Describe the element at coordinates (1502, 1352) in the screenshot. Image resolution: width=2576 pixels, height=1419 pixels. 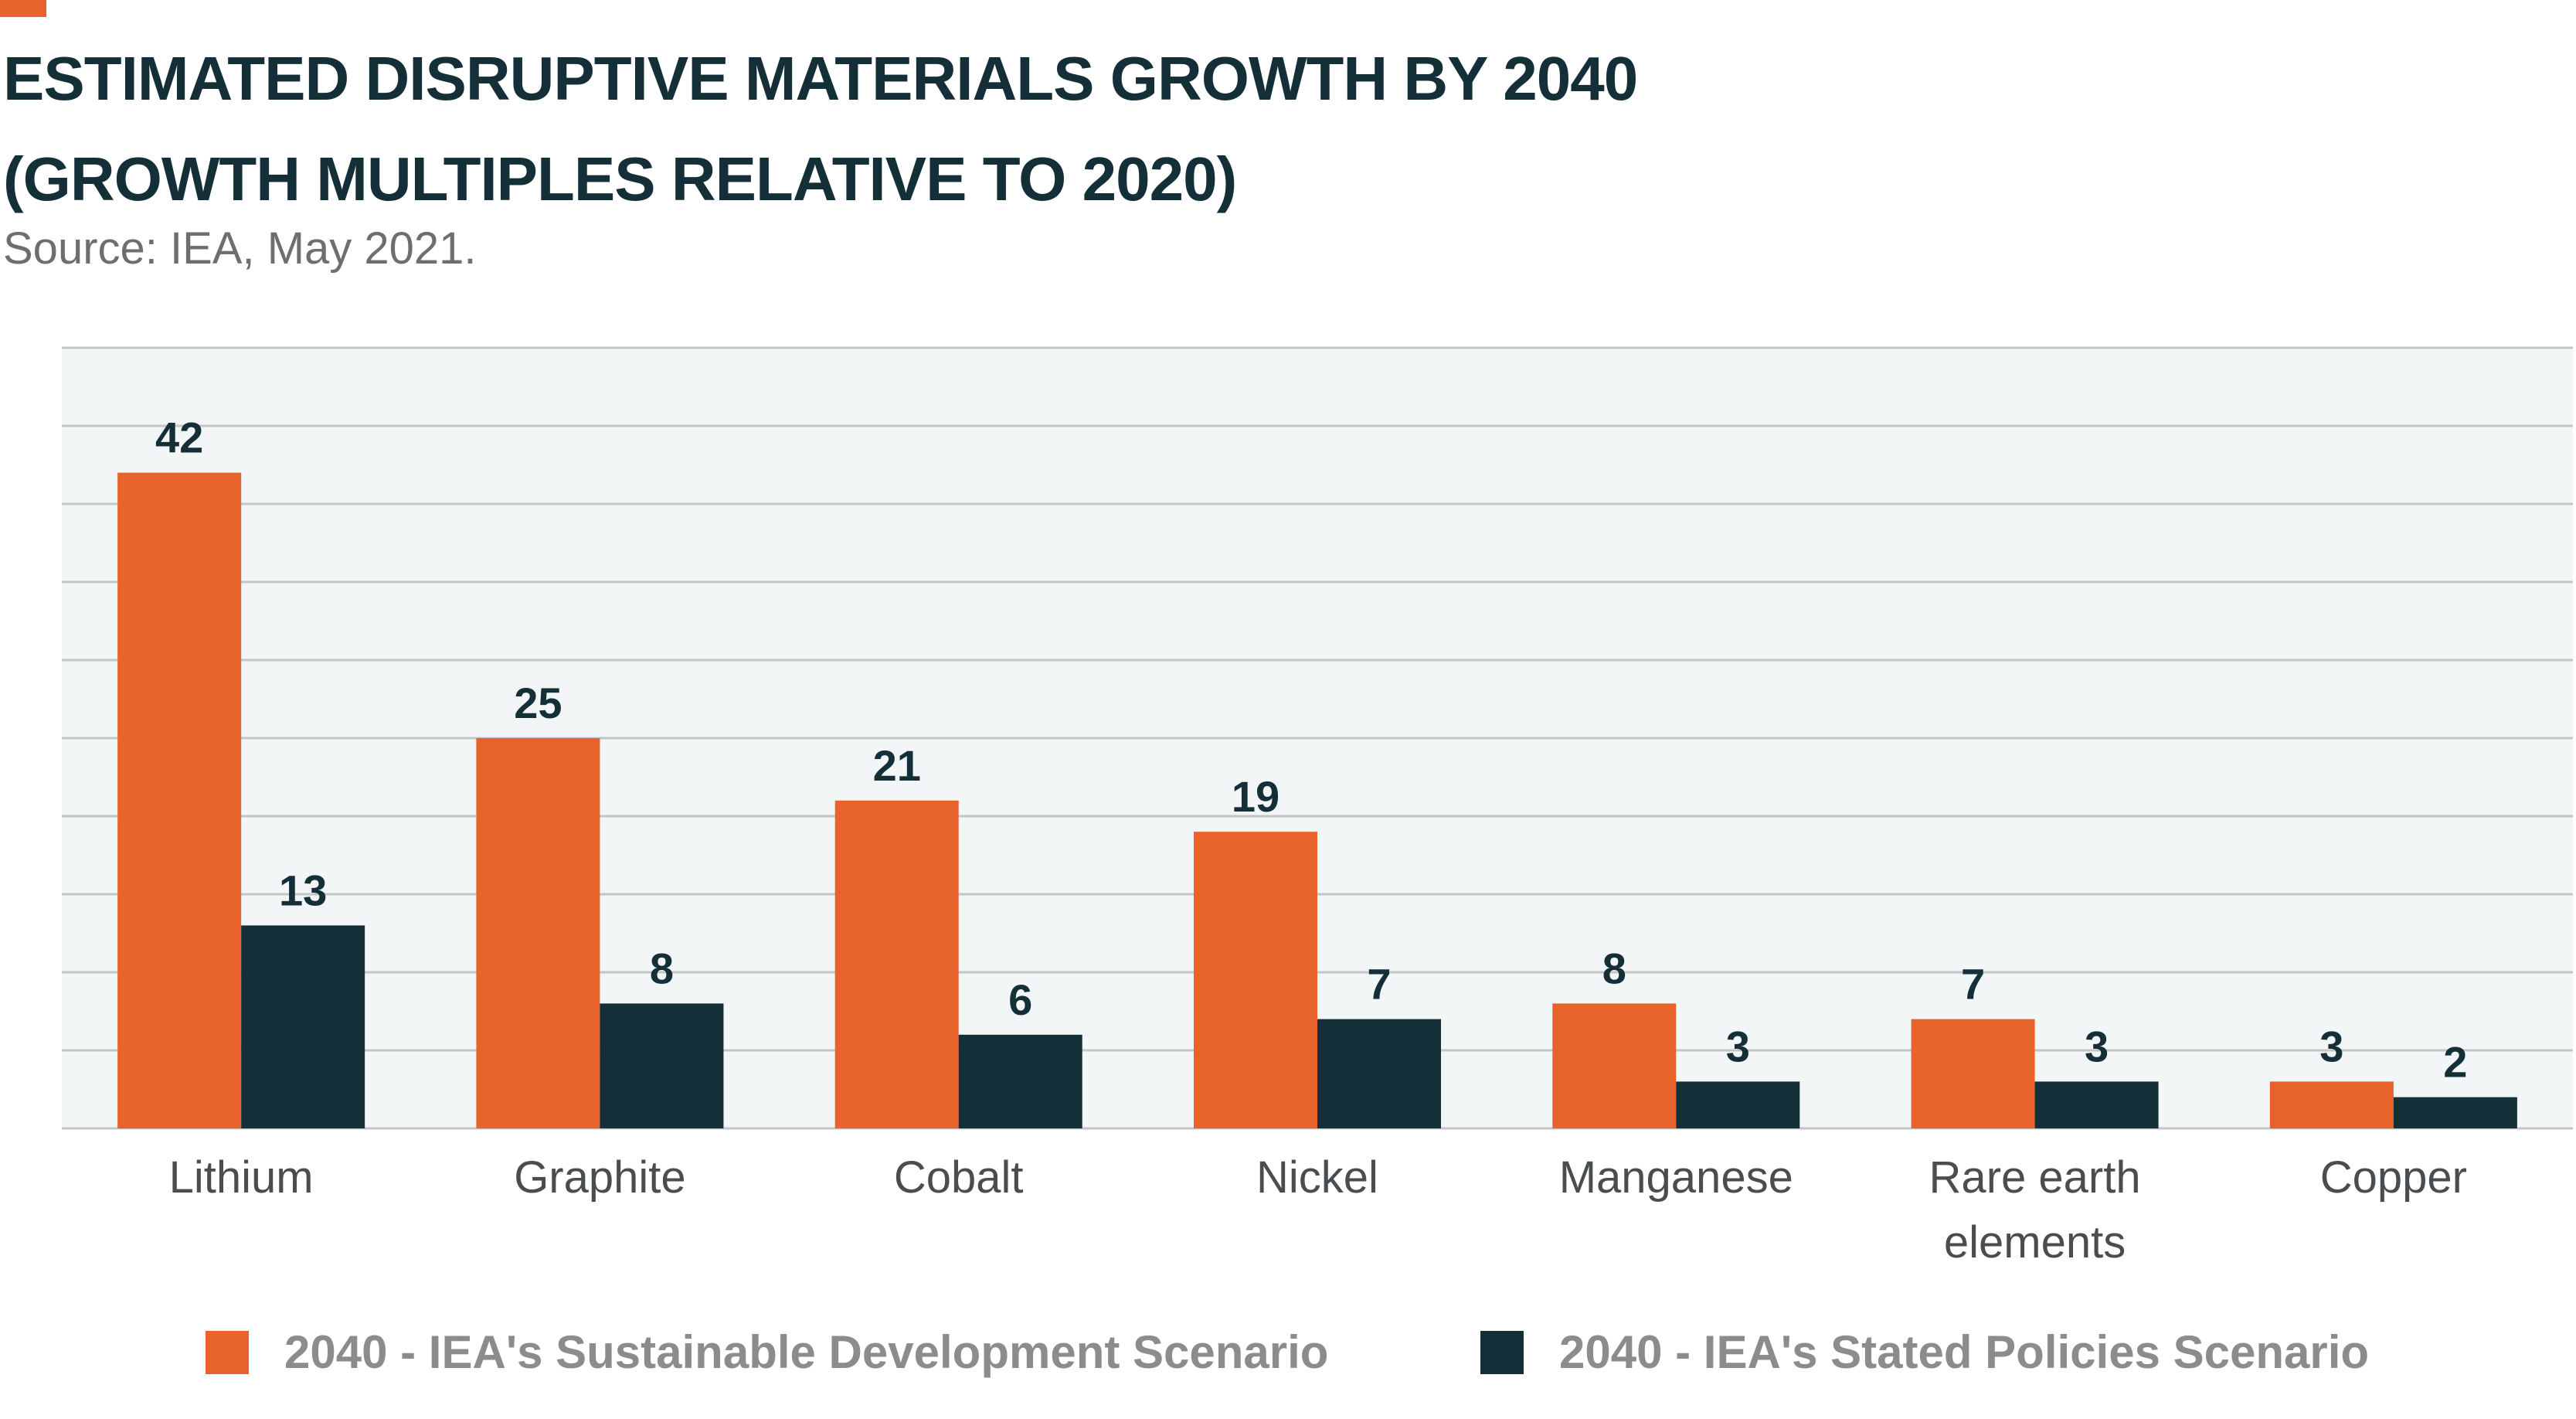
I see `legend-swatch-steps` at that location.